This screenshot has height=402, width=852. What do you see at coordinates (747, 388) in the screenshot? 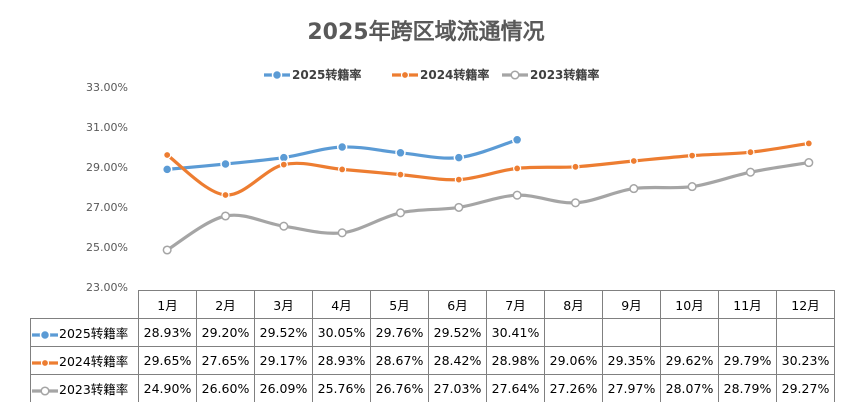
I see `data-label: 28.79%` at bounding box center [747, 388].